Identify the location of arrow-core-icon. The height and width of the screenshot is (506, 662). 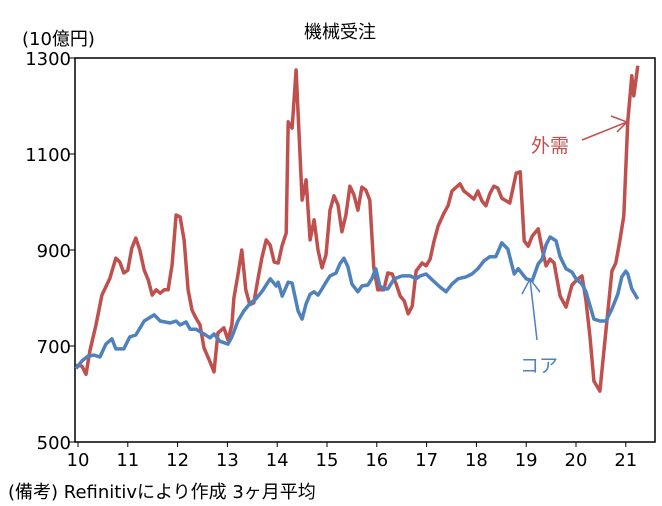
(531, 309).